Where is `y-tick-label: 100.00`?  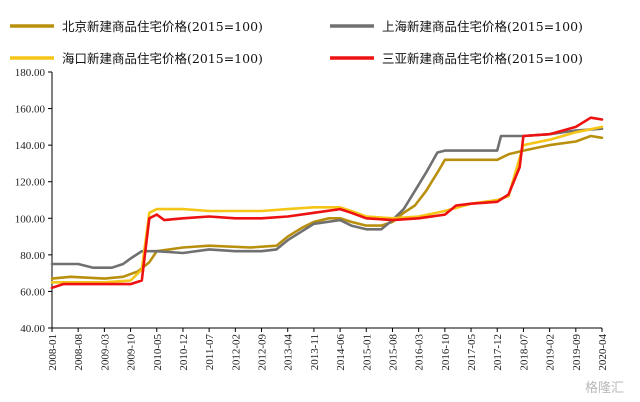
y-tick-label: 100.00 is located at coordinates (30, 219).